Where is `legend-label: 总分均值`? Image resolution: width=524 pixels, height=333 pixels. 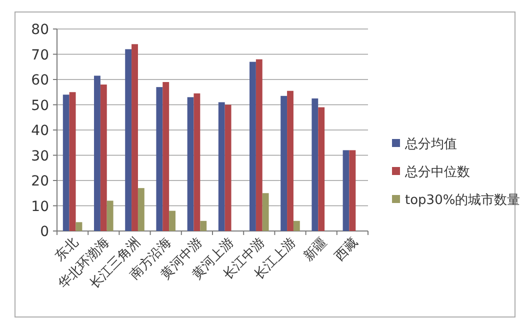
legend-label: 总分均值 is located at coordinates (430, 144).